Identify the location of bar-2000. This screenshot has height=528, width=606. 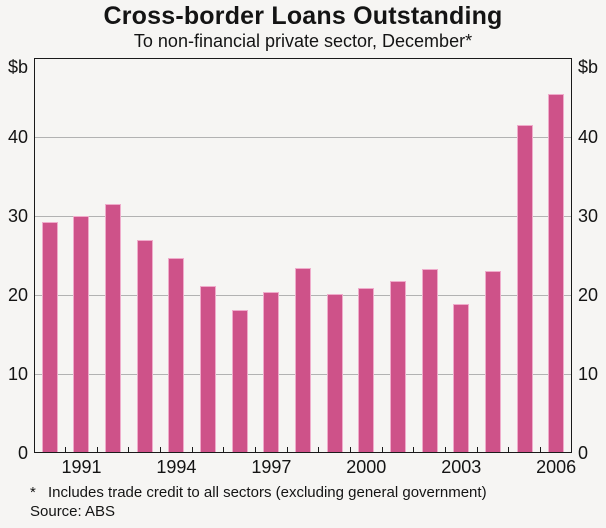
(366, 370).